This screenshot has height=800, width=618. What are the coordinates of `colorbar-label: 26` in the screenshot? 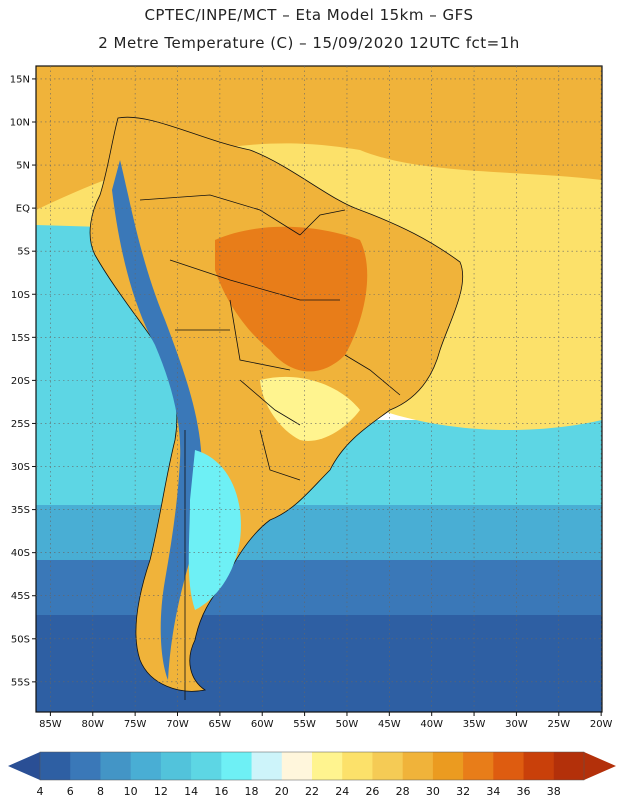 It's located at (372, 791).